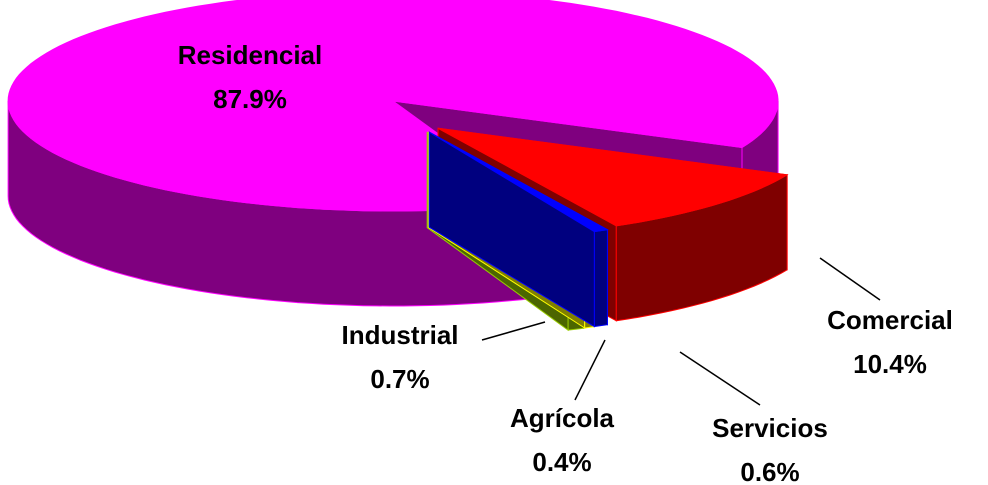  I want to click on slice-label: Residencial, so click(250, 55).